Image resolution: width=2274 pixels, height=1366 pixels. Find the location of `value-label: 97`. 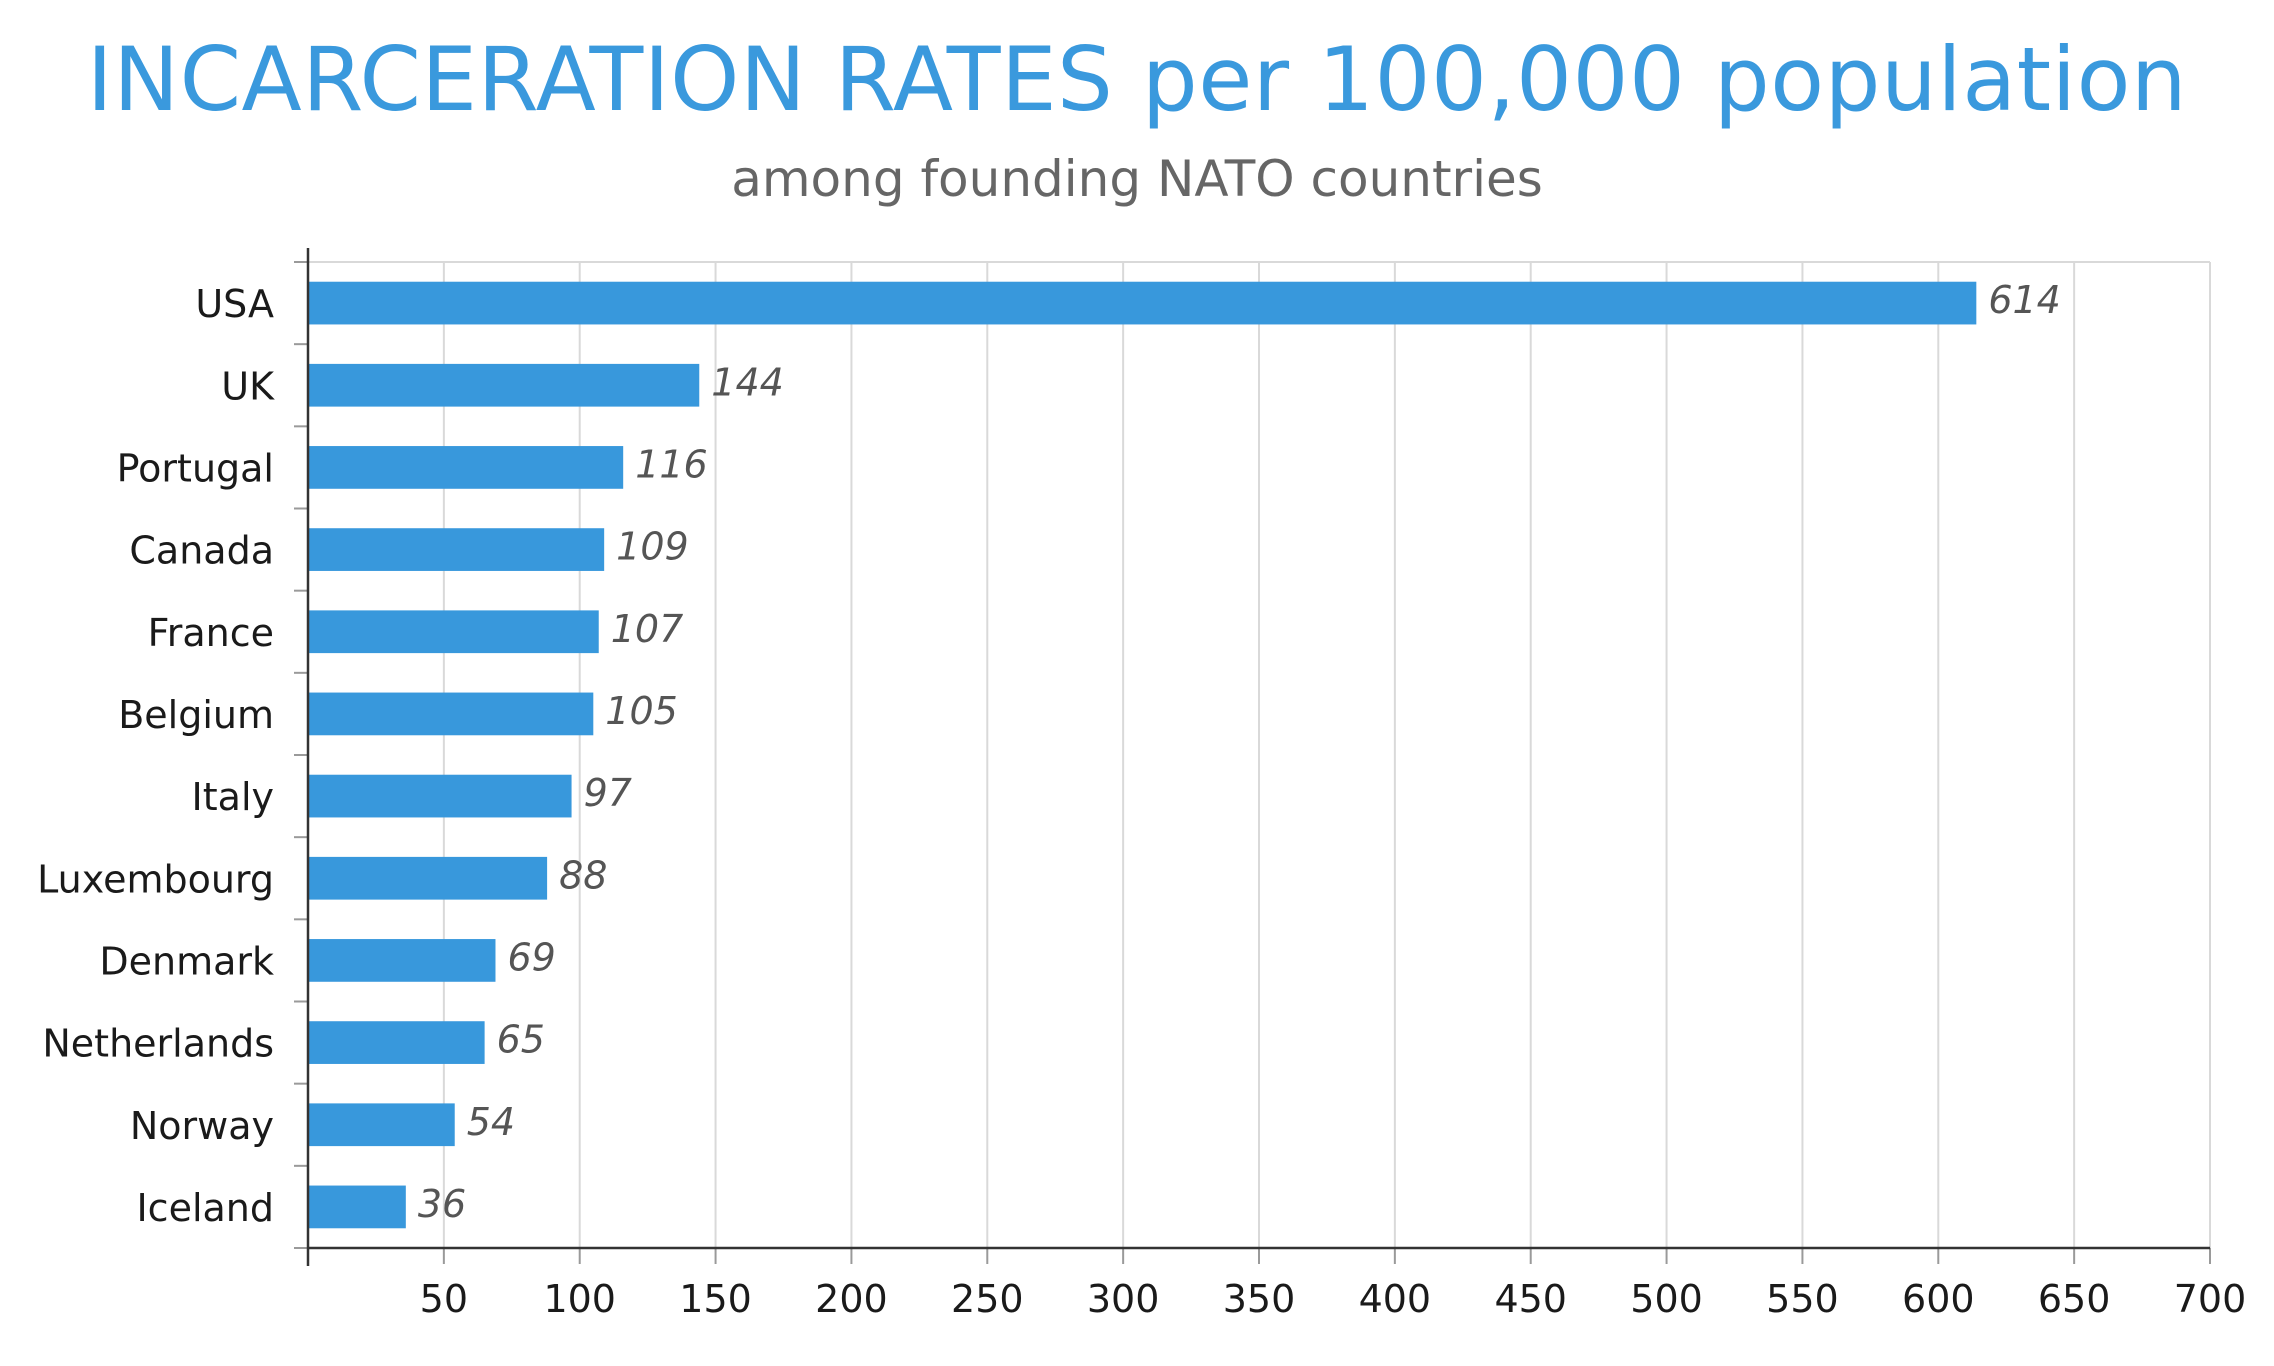

value-label: 97 is located at coordinates (608, 793).